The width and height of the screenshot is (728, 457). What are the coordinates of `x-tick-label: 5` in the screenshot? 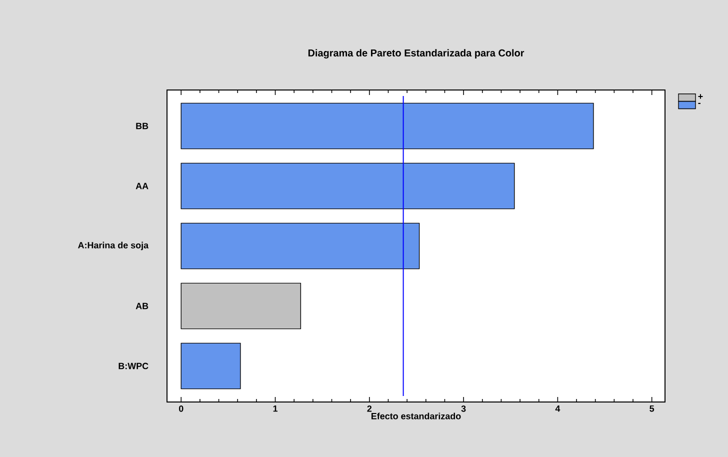 It's located at (652, 409).